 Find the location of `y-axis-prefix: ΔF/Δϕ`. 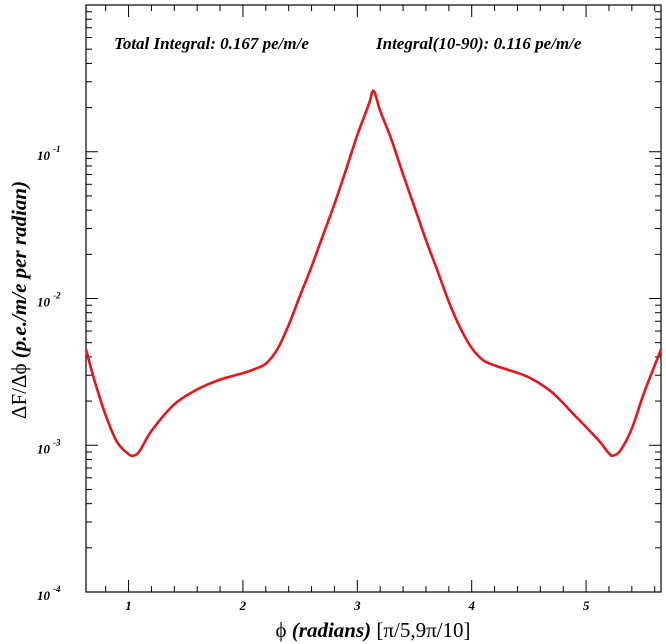

y-axis-prefix: ΔF/Δϕ is located at coordinates (19, 391).